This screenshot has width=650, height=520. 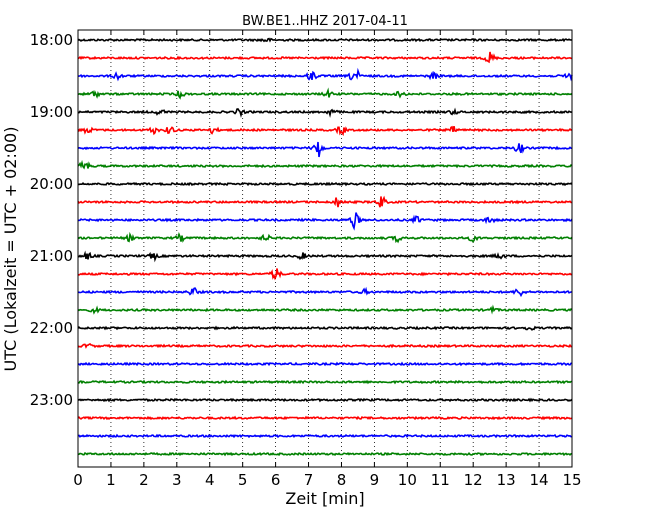 What do you see at coordinates (51, 328) in the screenshot?
I see `y-tick-label: 22:00` at bounding box center [51, 328].